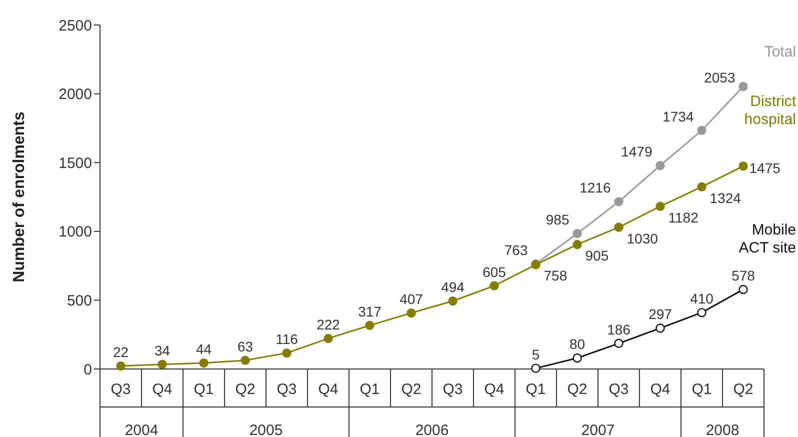 The image size is (798, 437). What do you see at coordinates (536, 354) in the screenshot?
I see `data-label: 5` at bounding box center [536, 354].